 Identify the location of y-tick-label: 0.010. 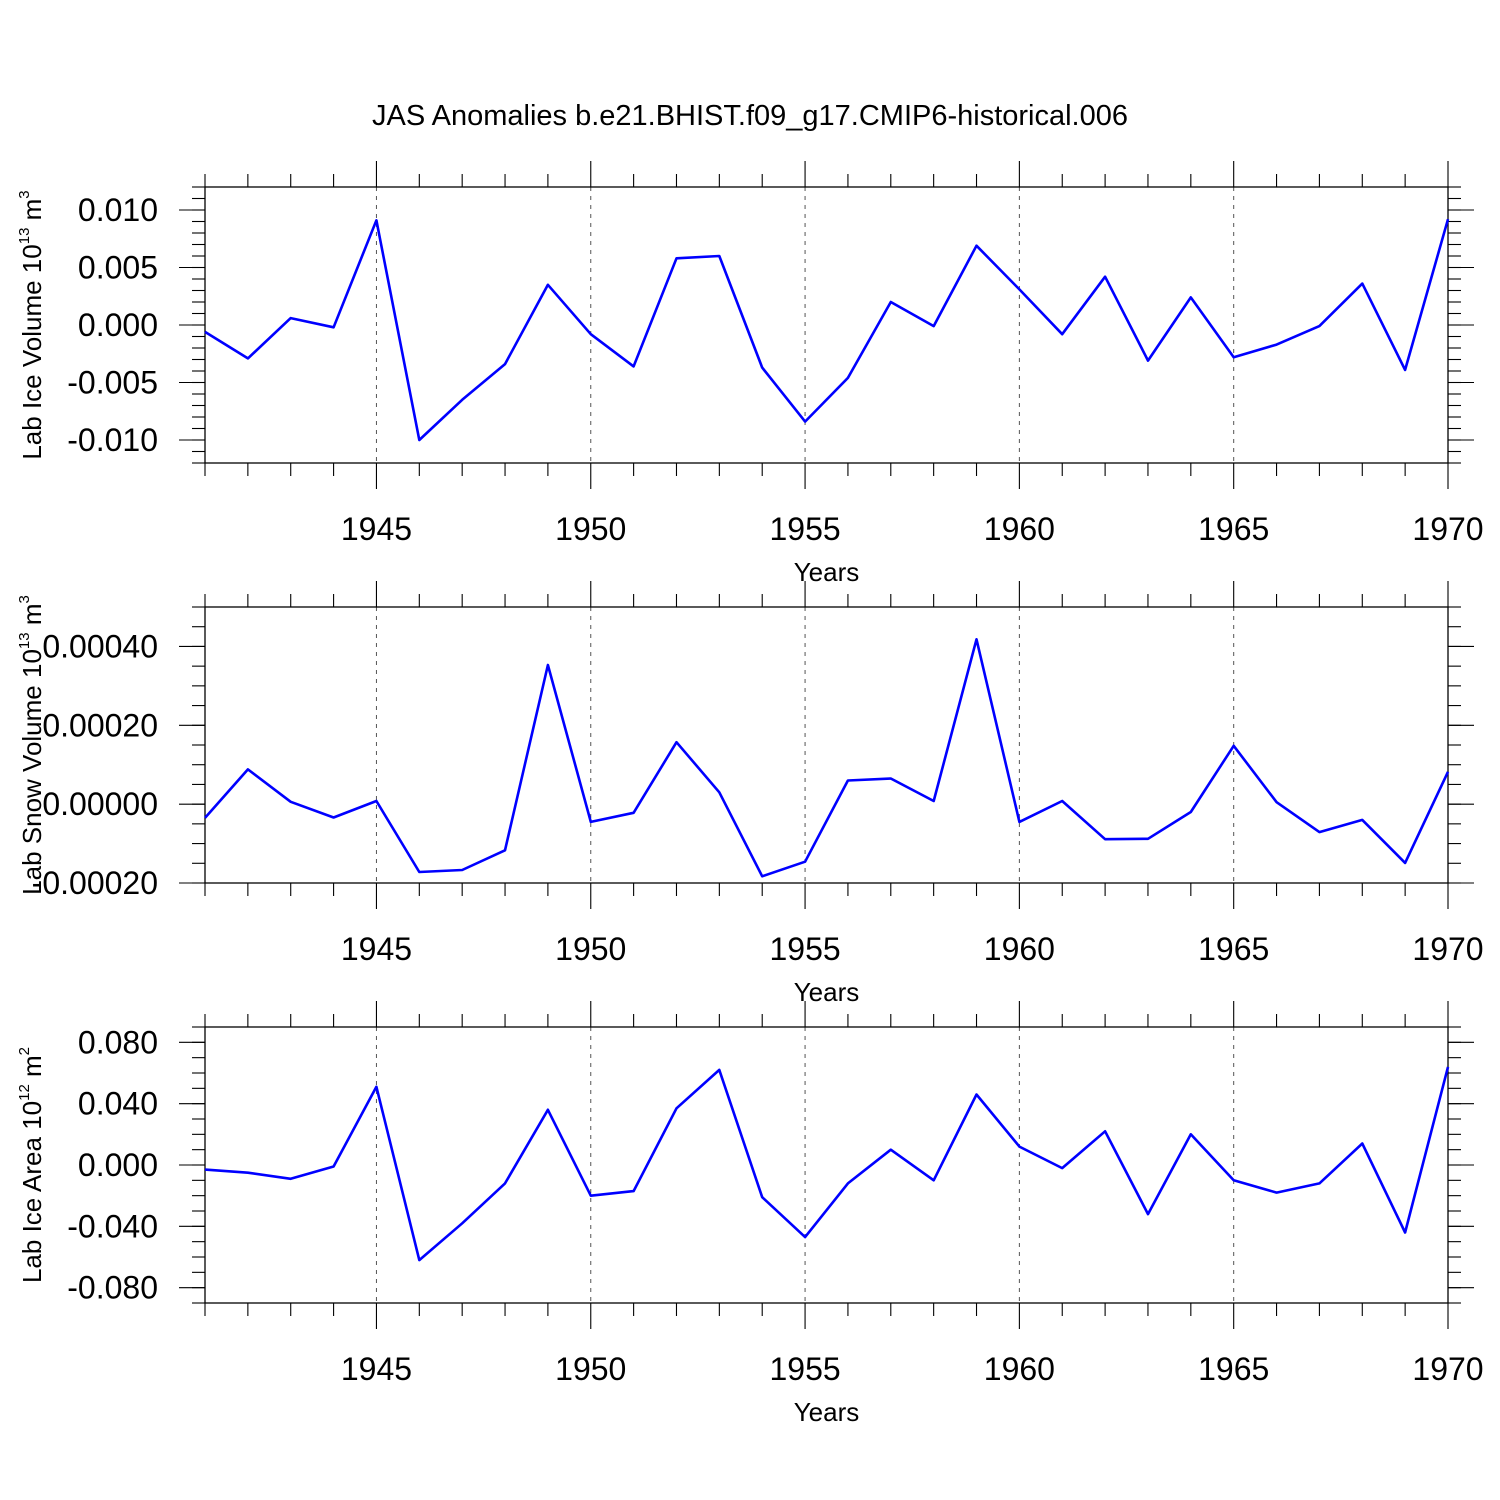
(118, 210).